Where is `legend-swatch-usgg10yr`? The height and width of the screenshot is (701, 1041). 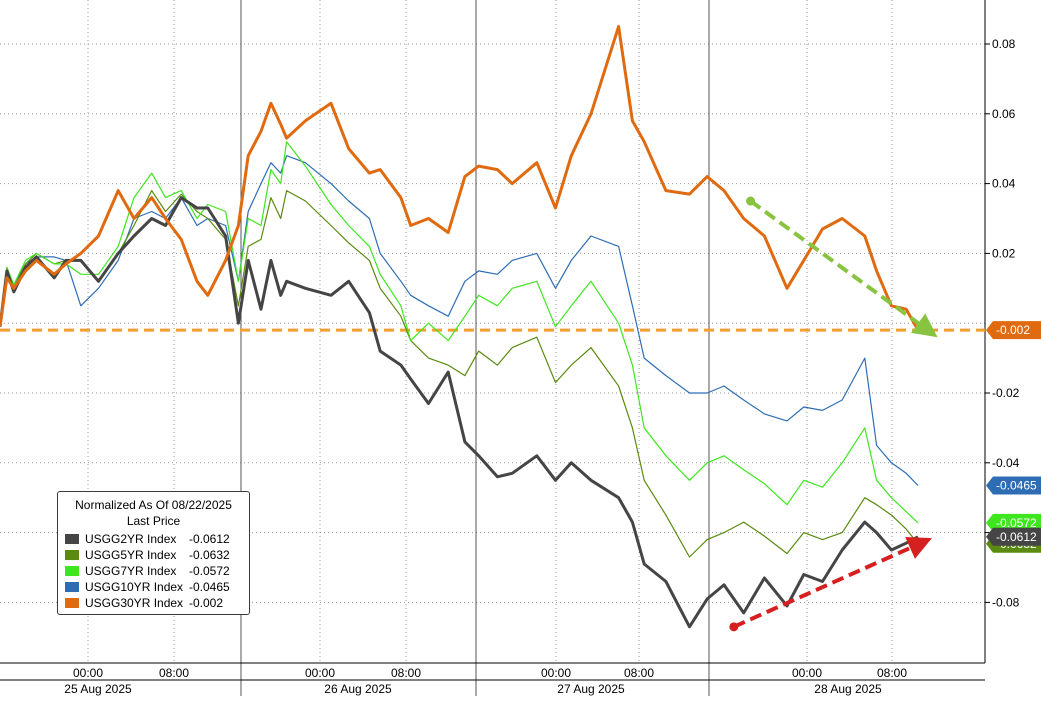 legend-swatch-usgg10yr is located at coordinates (72, 587).